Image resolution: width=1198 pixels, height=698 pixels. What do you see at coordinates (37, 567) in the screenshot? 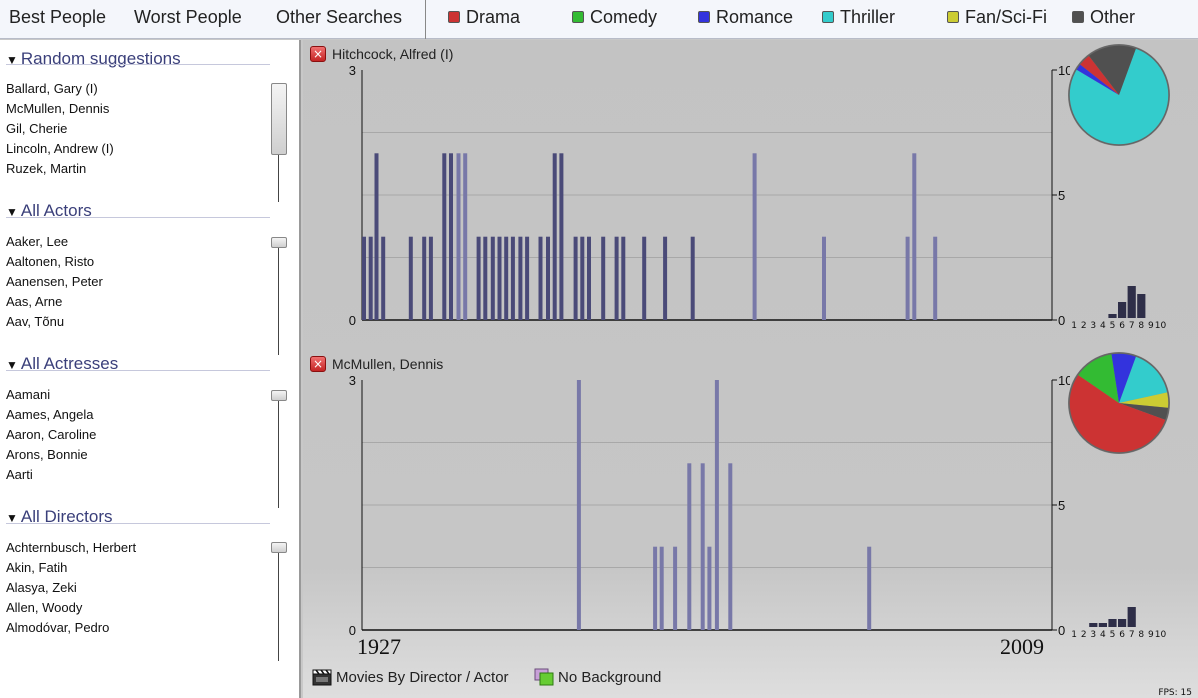
I see `list-item: Akin, Fatih` at bounding box center [37, 567].